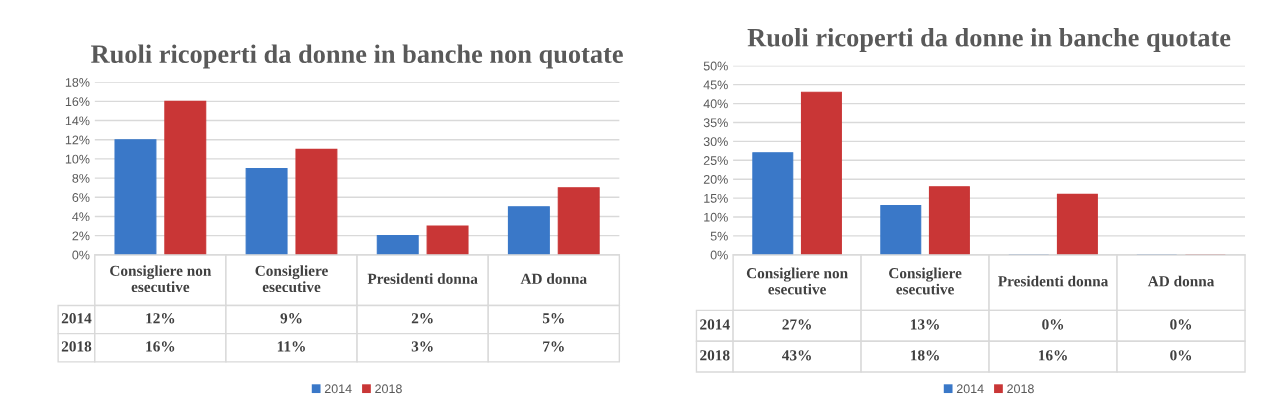 The image size is (1264, 411). I want to click on y-tick-label: 5%, so click(719, 236).